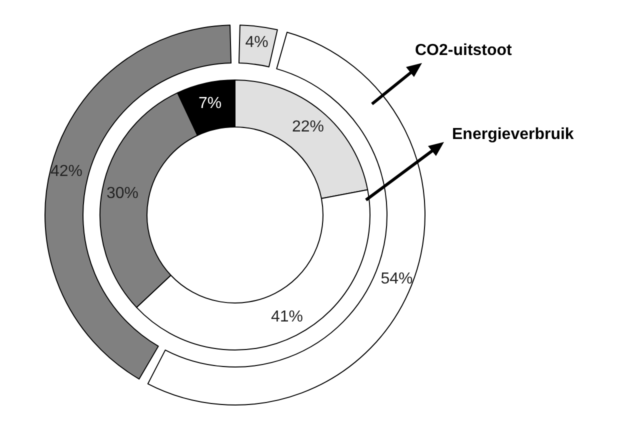 The image size is (624, 430). I want to click on data-label: 22%, so click(308, 127).